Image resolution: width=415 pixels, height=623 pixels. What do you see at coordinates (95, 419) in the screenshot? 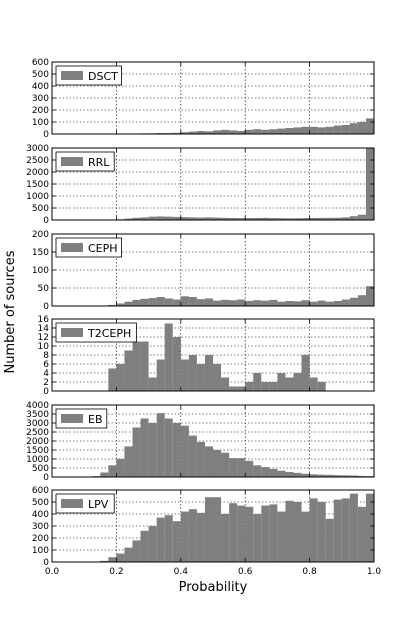
I see `legend-label: EB` at bounding box center [95, 419].